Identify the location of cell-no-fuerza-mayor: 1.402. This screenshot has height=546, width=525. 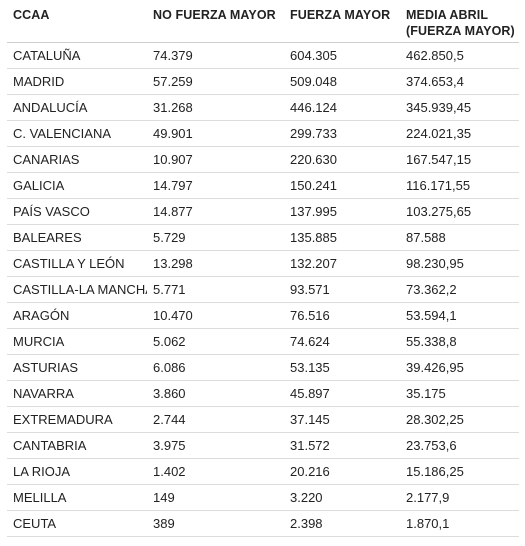
(215, 471).